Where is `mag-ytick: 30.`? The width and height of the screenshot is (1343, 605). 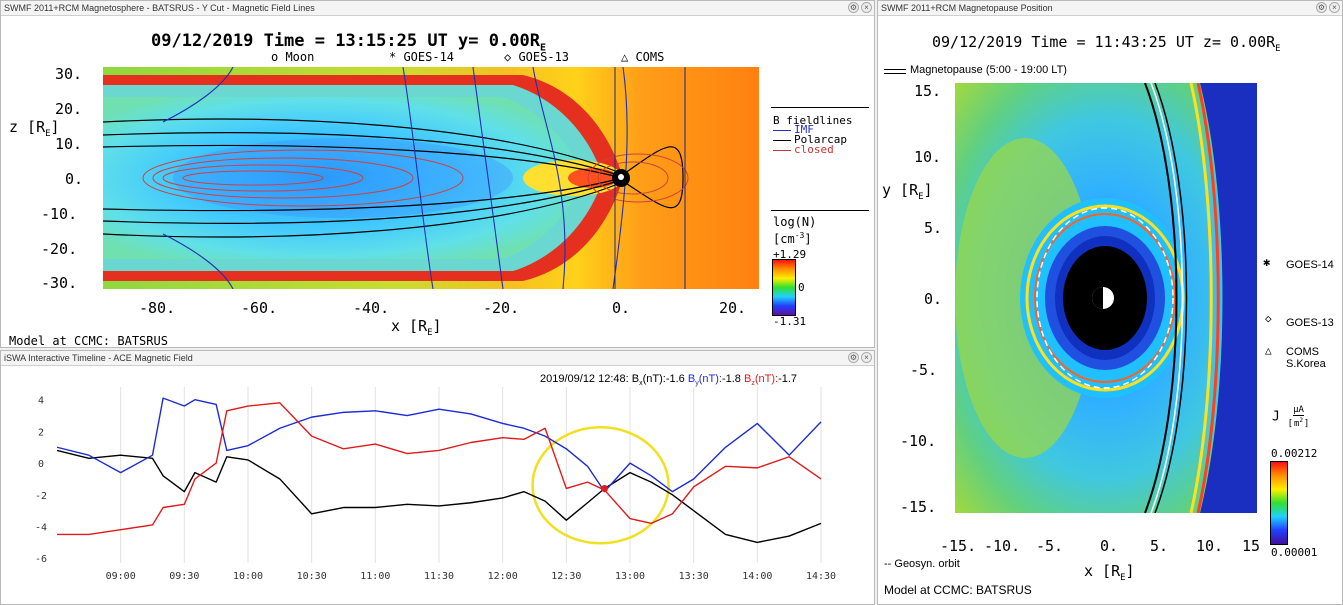 mag-ytick: 30. is located at coordinates (69, 74).